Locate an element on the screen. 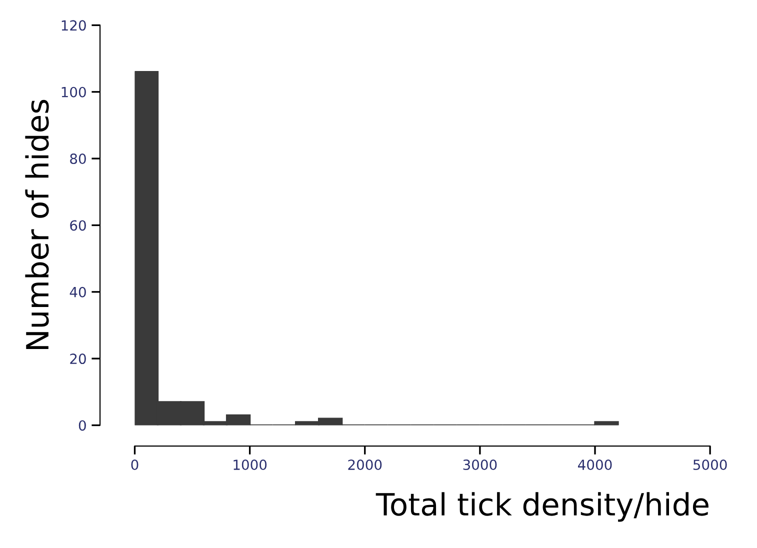 The height and width of the screenshot is (548, 757). x-axis-title: Total tick density/hide is located at coordinates (542, 507).